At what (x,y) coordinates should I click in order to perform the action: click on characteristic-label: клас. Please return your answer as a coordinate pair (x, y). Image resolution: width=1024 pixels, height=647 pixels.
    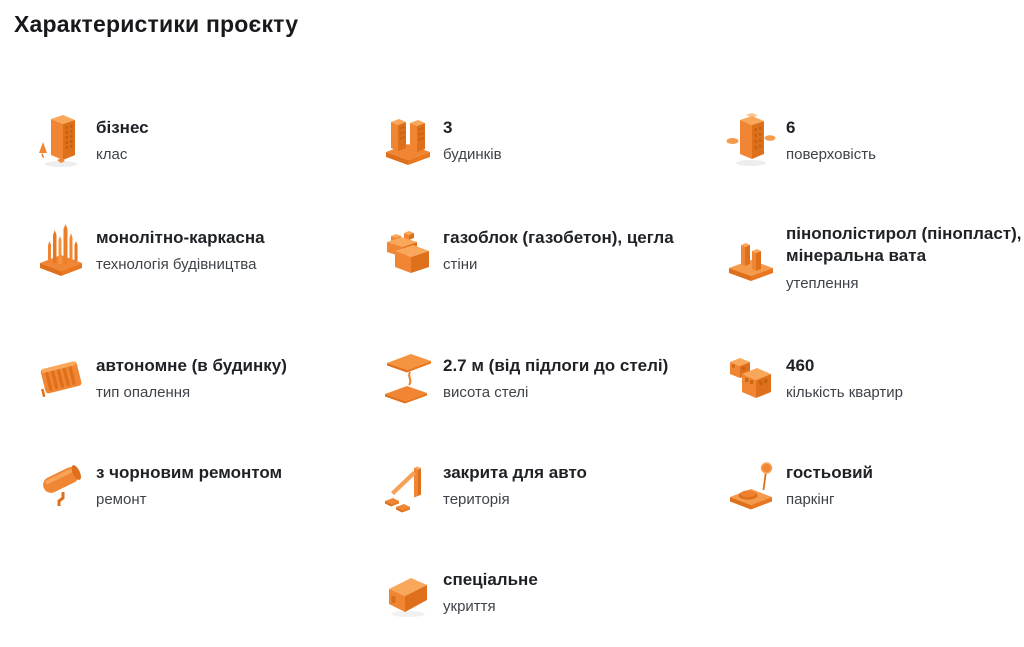
    Looking at the image, I should click on (112, 155).